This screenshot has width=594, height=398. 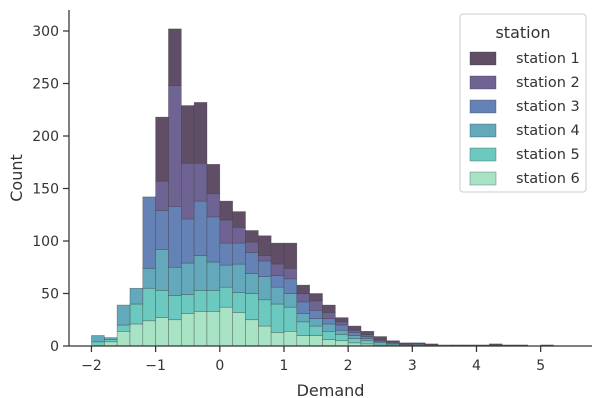 I want to click on y-tick-label: 250, so click(x=45, y=85).